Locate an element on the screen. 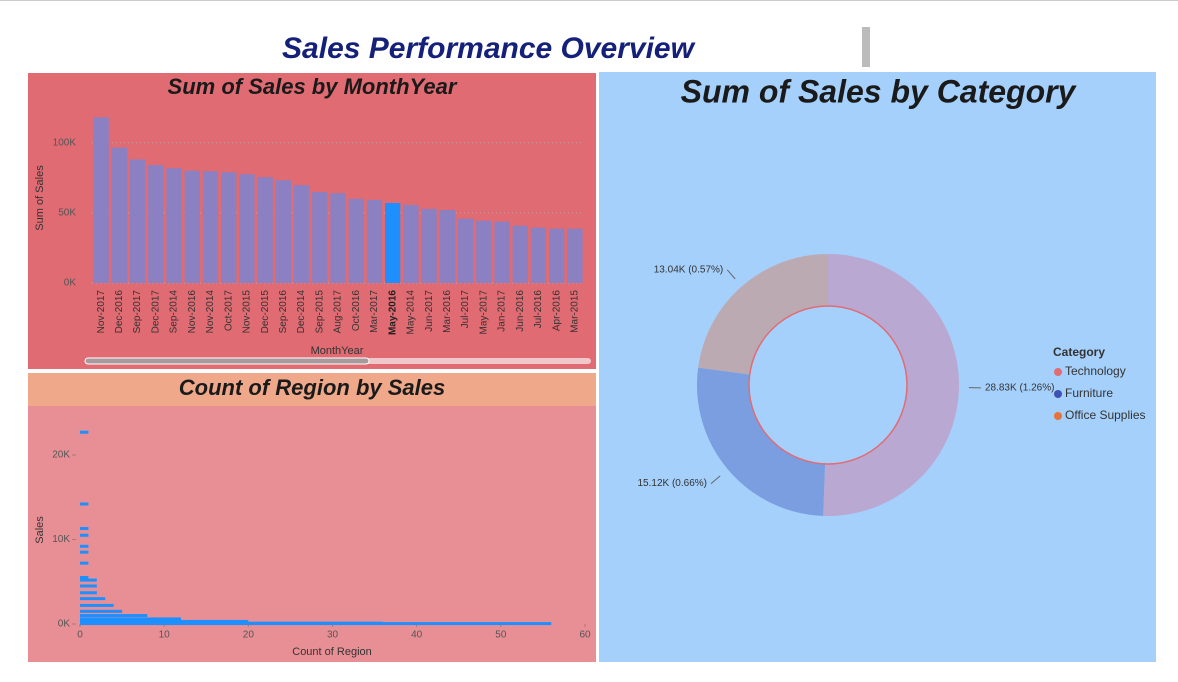  x-tick-label: 40 is located at coordinates (417, 635).